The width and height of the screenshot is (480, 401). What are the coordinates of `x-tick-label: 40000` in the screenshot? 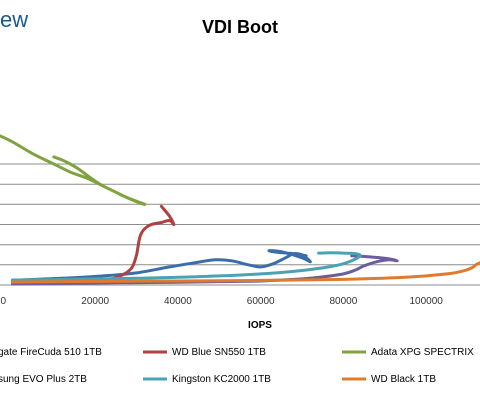 It's located at (178, 301).